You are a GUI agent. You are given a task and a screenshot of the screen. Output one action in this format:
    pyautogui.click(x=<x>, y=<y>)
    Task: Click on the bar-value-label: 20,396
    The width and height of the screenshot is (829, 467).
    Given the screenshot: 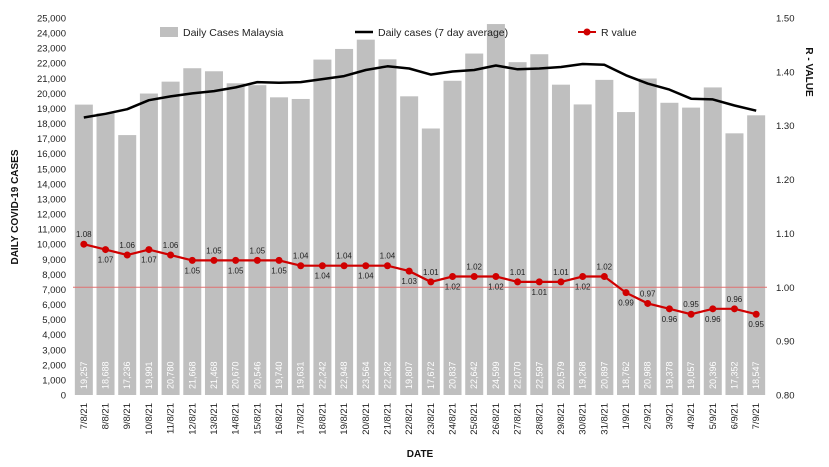 What is the action you would take?
    pyautogui.click(x=713, y=375)
    